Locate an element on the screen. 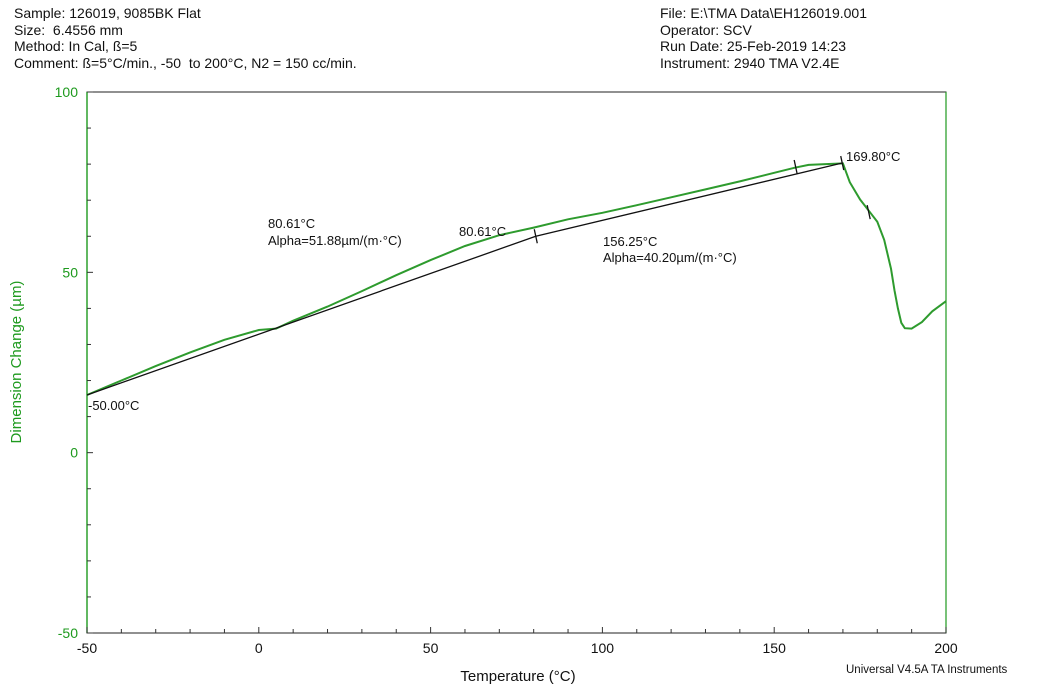  x-tick-label: 50 is located at coordinates (431, 648).